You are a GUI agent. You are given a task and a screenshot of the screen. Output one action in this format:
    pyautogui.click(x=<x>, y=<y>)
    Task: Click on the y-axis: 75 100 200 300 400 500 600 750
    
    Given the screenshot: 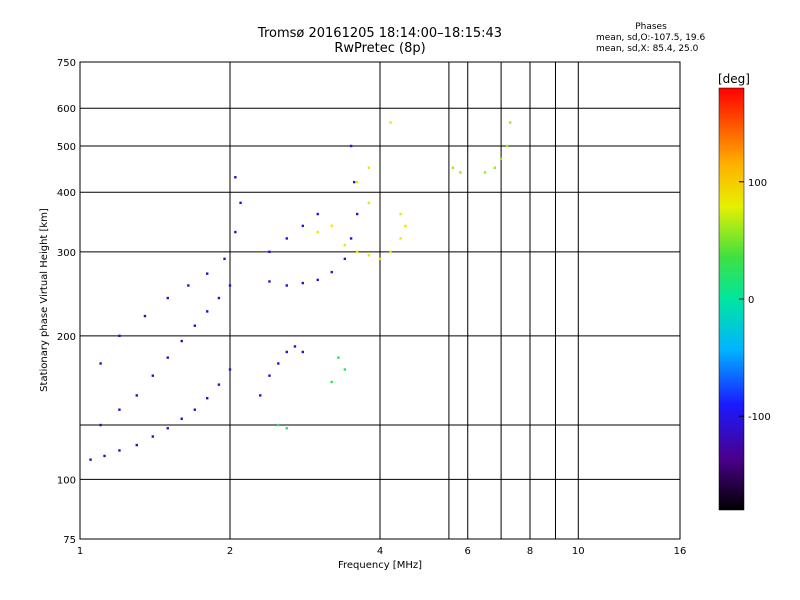 What is the action you would take?
    pyautogui.click(x=66, y=302)
    